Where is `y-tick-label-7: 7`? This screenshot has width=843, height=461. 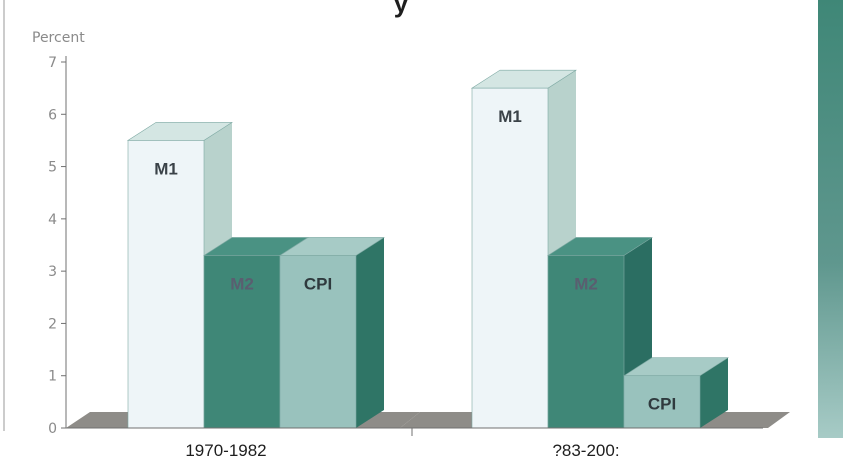
y-tick-label-7: 7 is located at coordinates (52, 63).